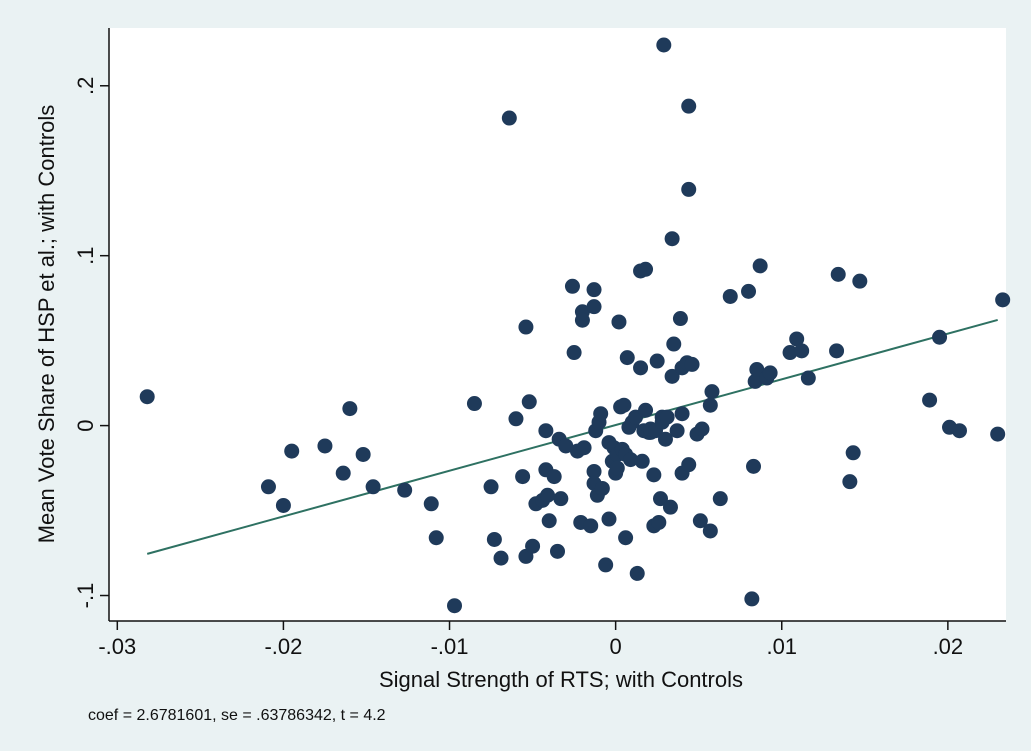 Image resolution: width=1031 pixels, height=751 pixels. Describe the element at coordinates (283, 646) in the screenshot. I see `x-tick-label: -.02` at that location.